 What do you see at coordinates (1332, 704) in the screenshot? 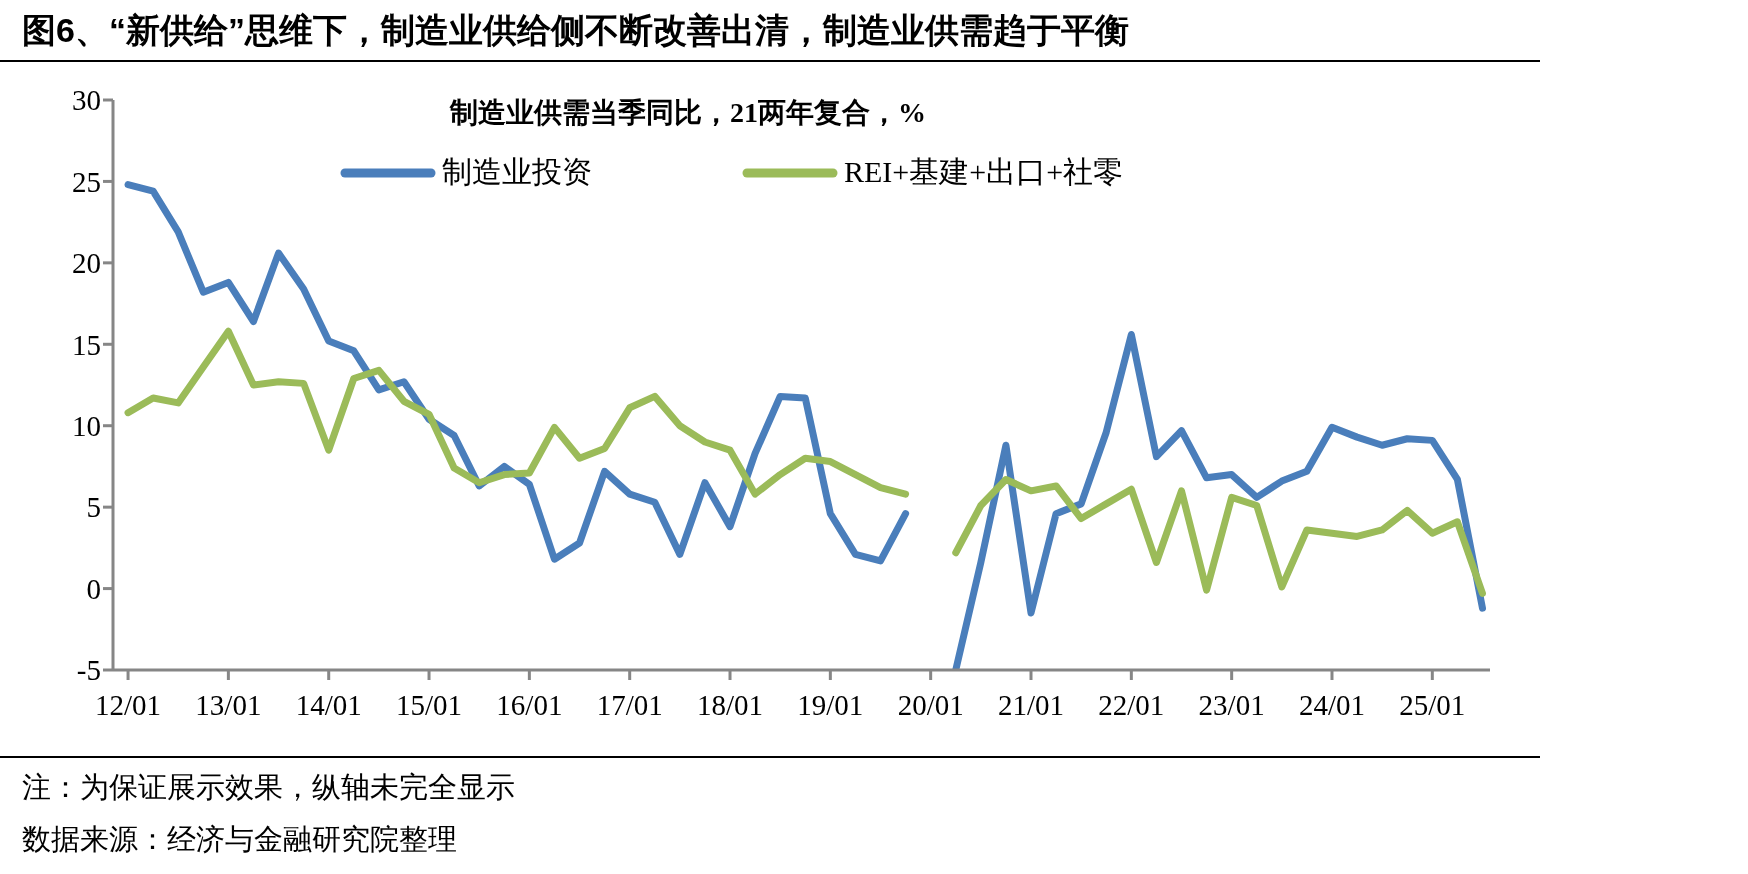
I see `x-tick-label: 24/01` at bounding box center [1332, 704].